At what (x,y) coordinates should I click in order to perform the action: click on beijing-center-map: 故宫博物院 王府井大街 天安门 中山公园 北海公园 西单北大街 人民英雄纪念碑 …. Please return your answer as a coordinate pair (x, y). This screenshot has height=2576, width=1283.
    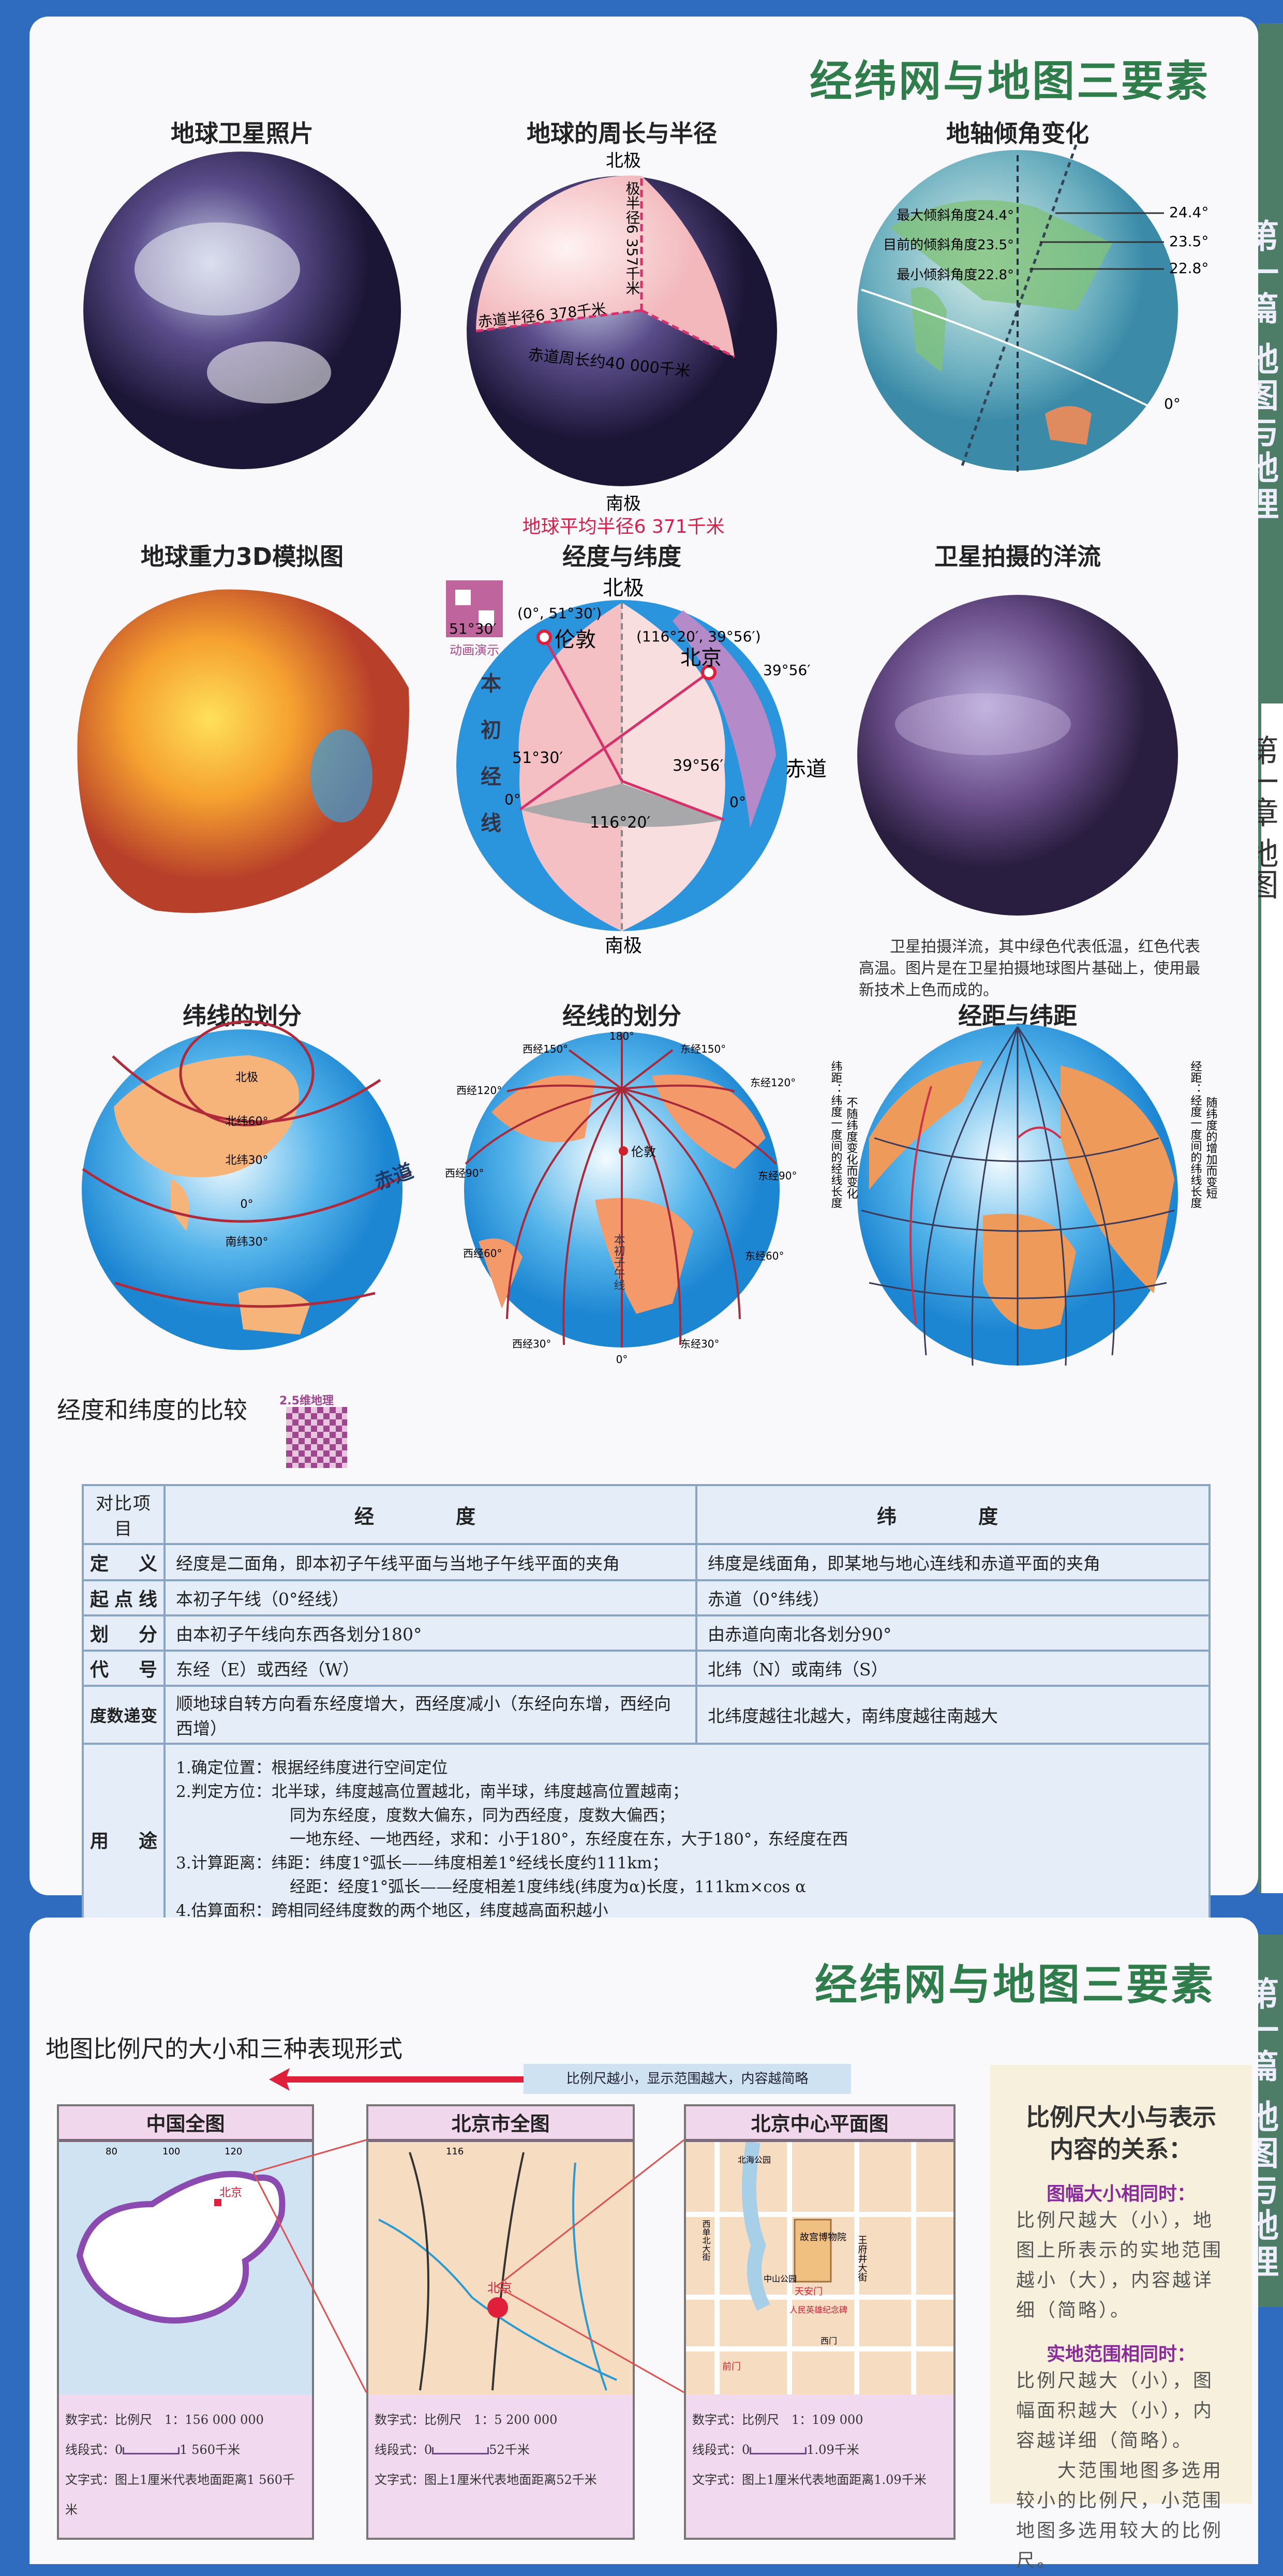
    Looking at the image, I should click on (819, 2268).